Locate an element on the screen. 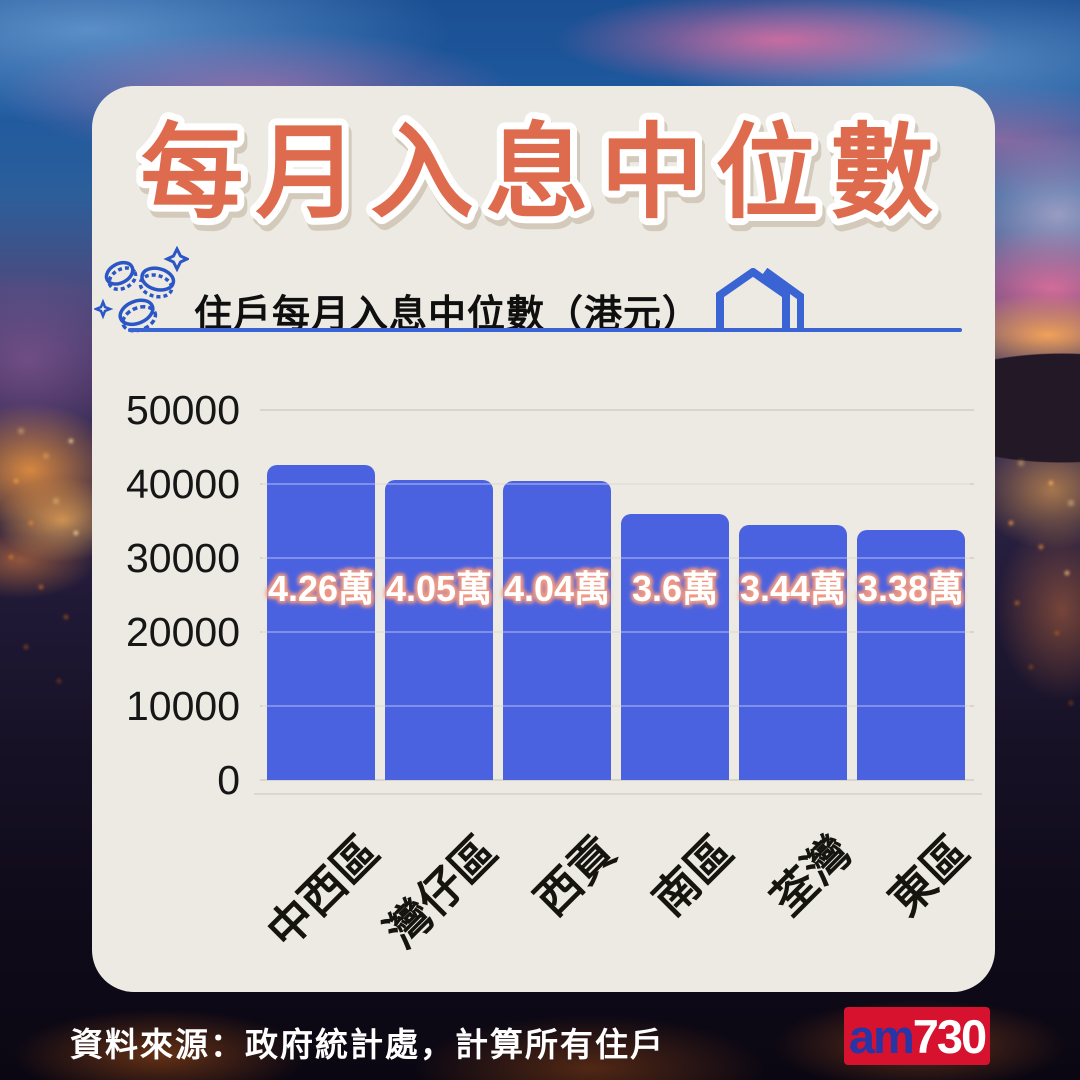 The width and height of the screenshot is (1080, 1080). bar-value-label: 4.05萬 is located at coordinates (439, 588).